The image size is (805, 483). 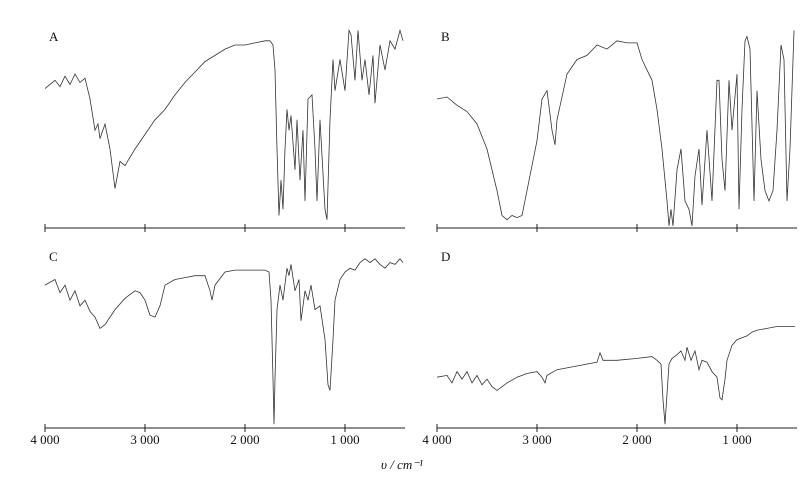 I want to click on x-axis-label: υ / cm⁻¹, so click(x=402, y=464).